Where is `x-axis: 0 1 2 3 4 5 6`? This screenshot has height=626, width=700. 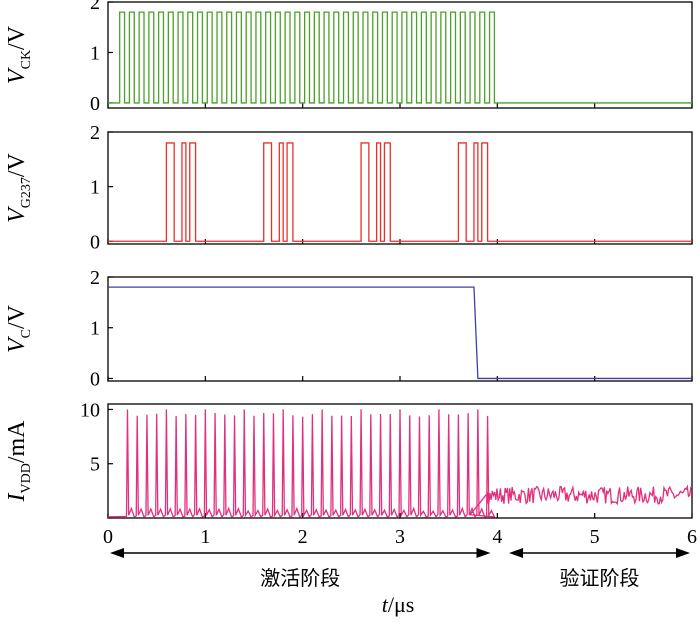
x-axis: 0 1 2 3 4 5 6 is located at coordinates (400, 537).